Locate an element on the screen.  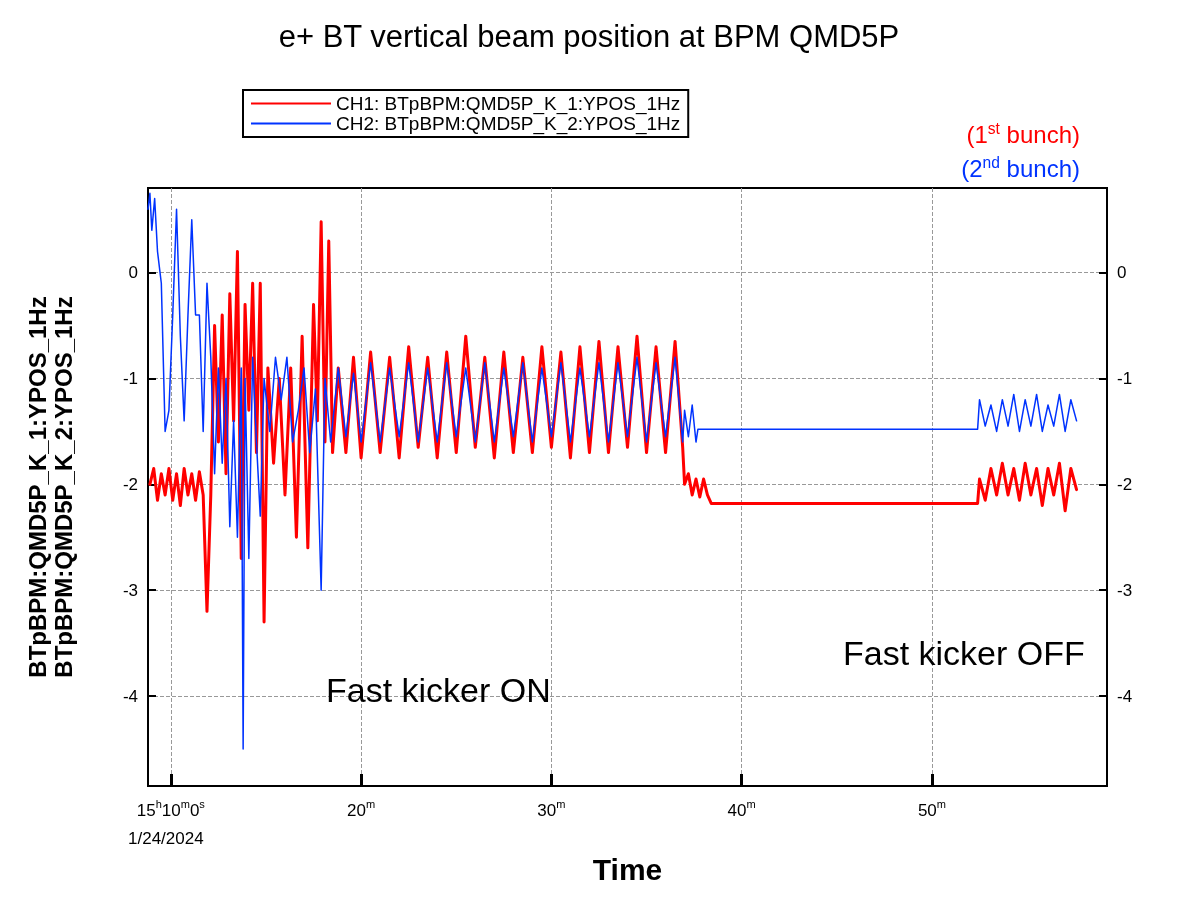
y2-tick-label: -2 is located at coordinates (1125, 484).